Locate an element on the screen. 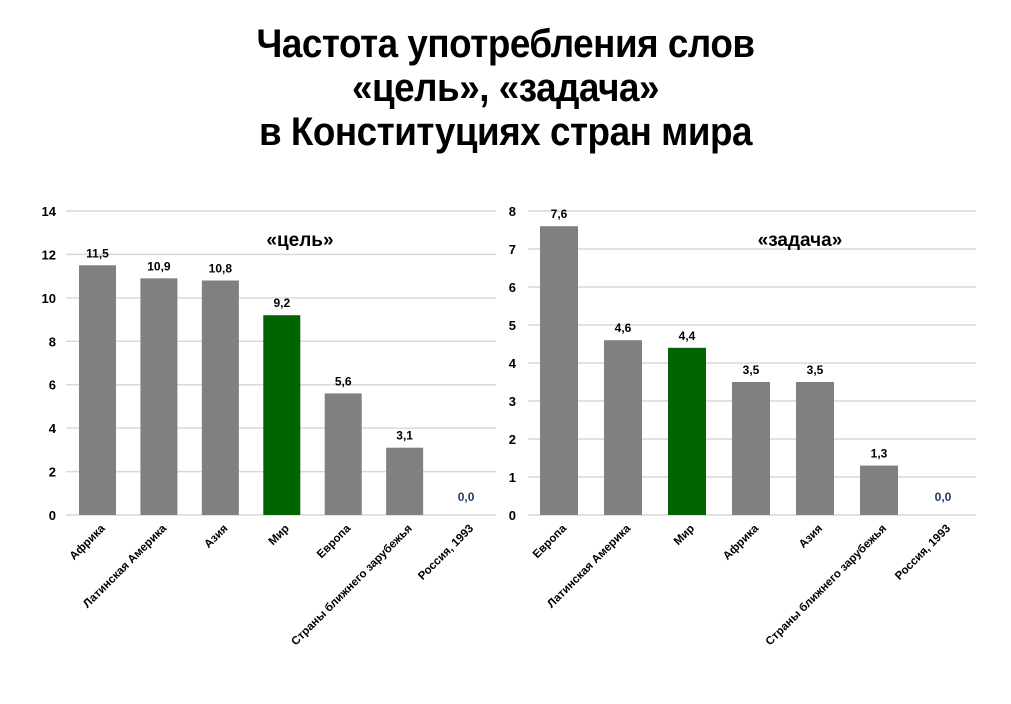 The image size is (1011, 704). data-label: 5,6 is located at coordinates (343, 381).